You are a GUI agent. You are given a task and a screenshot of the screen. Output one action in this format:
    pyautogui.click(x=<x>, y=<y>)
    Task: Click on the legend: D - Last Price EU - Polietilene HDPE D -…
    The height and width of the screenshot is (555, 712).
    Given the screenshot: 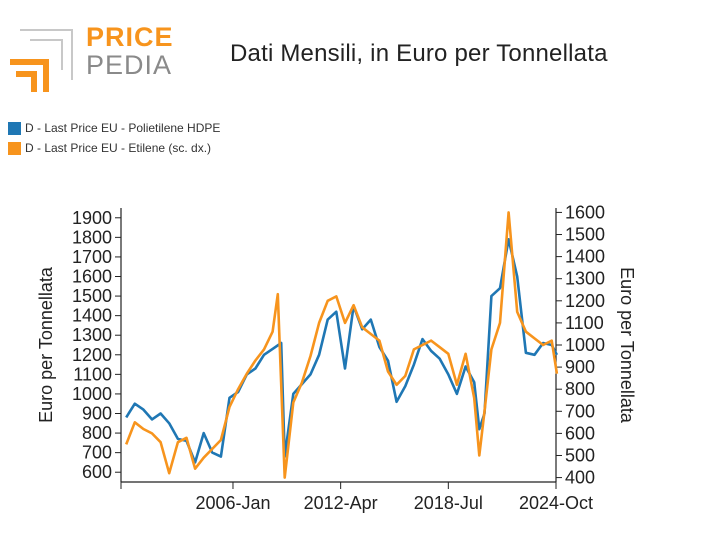 What is the action you would take?
    pyautogui.click(x=114, y=138)
    